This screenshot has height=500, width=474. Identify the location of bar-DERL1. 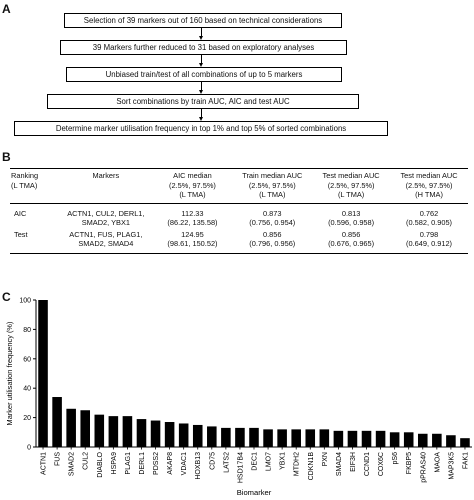
(141, 433).